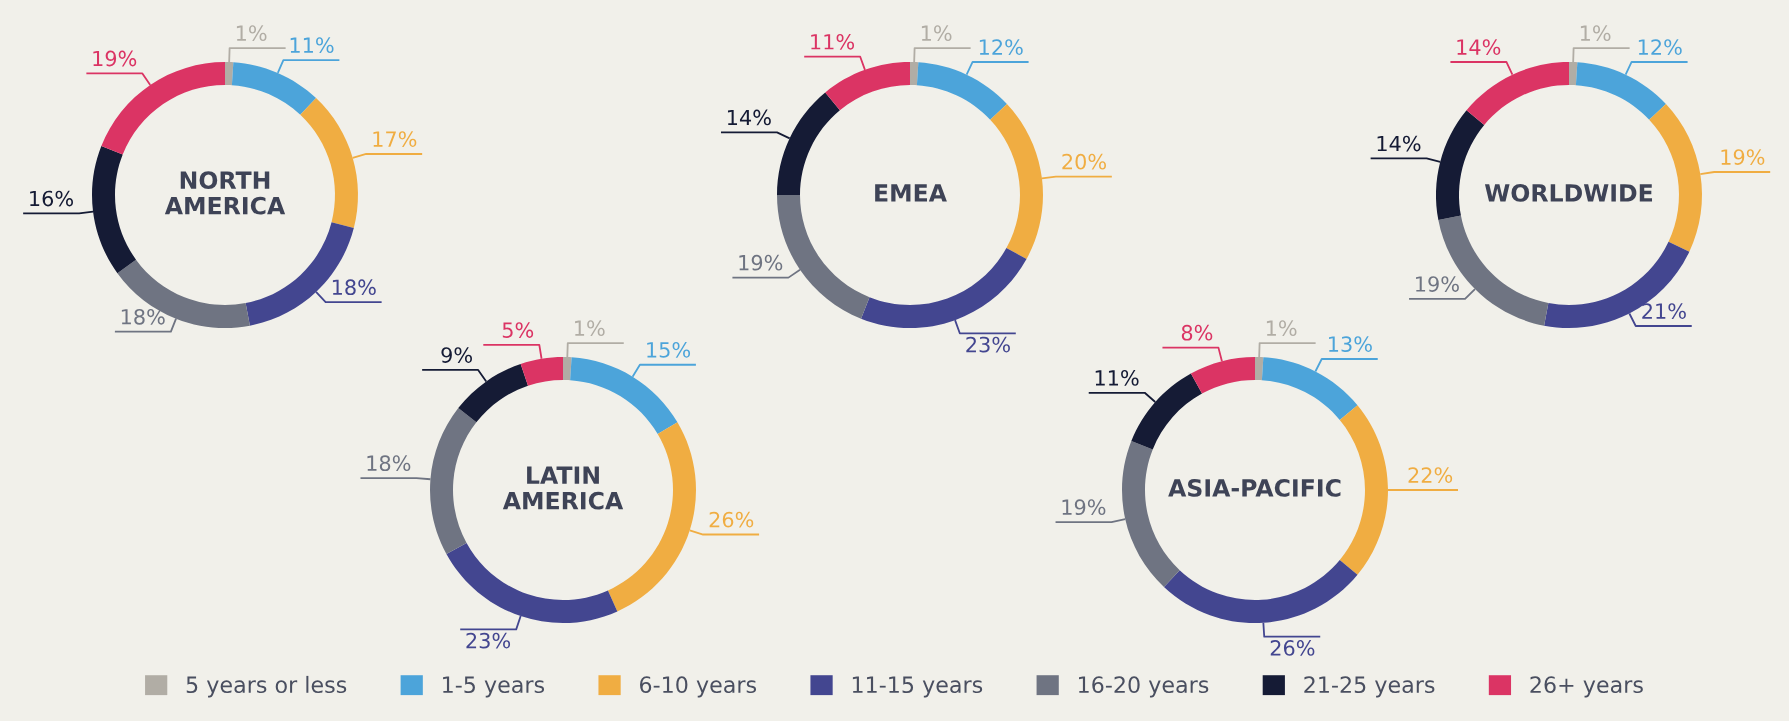 The width and height of the screenshot is (1789, 721). What do you see at coordinates (266, 686) in the screenshot?
I see `legend-label: 5 years or less` at bounding box center [266, 686].